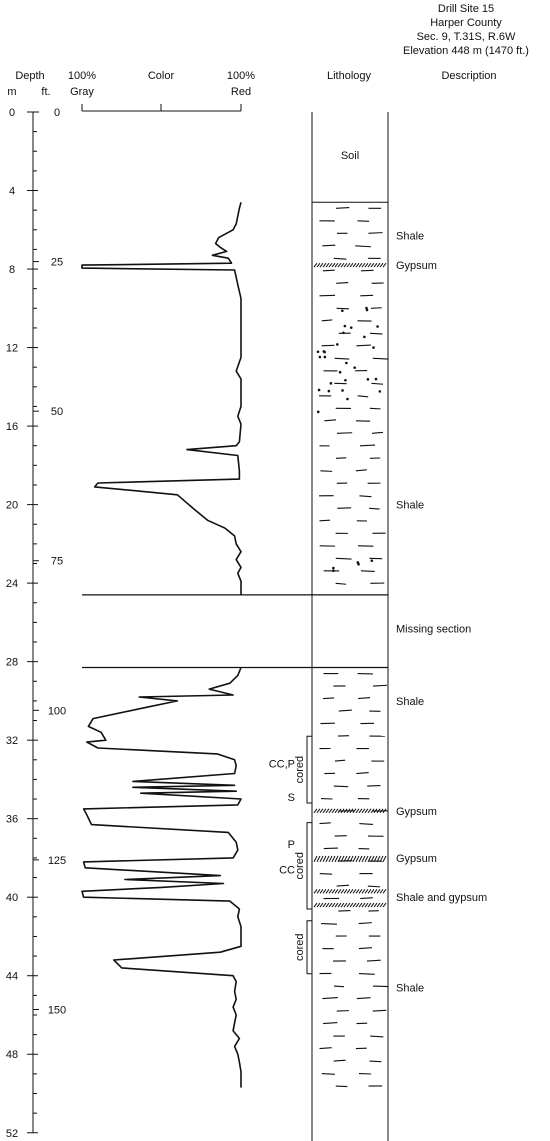 This screenshot has width=550, height=1141. I want to click on depth-header: Depth, so click(29, 76).